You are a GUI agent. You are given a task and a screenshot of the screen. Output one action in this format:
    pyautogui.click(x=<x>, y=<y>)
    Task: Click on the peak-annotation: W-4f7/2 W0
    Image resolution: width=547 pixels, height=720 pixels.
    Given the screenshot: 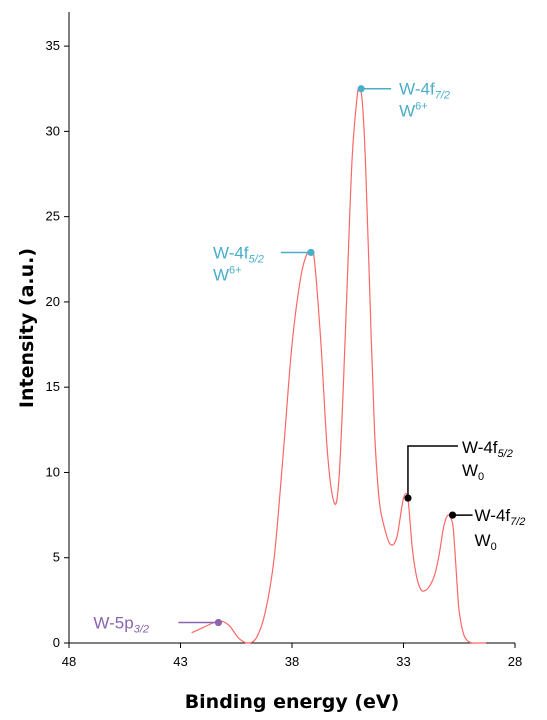 What is the action you would take?
    pyautogui.click(x=487, y=529)
    